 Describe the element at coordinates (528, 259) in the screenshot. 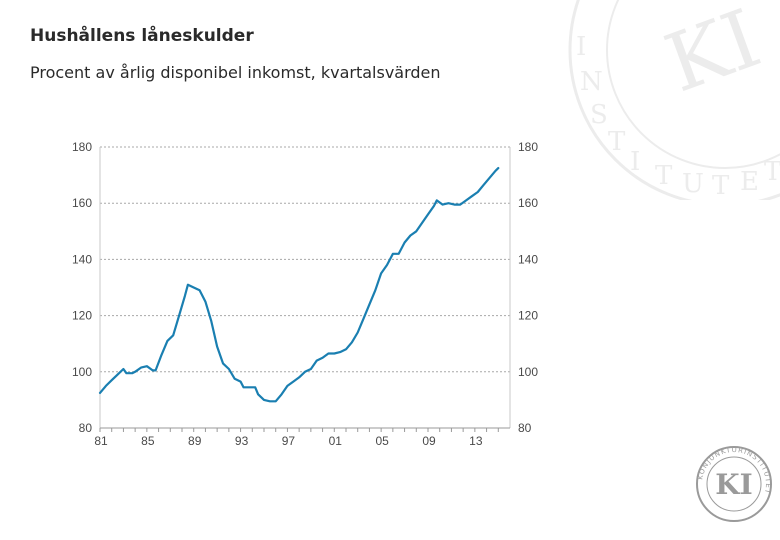

I see `y-tick-label-right: 140` at that location.